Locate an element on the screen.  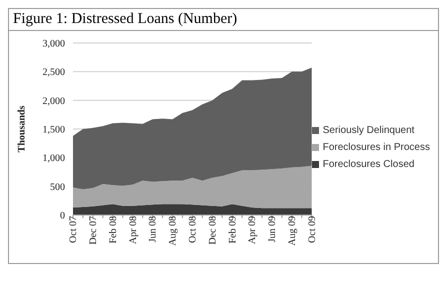
y-tick-label: 2,000 is located at coordinates (53, 101).